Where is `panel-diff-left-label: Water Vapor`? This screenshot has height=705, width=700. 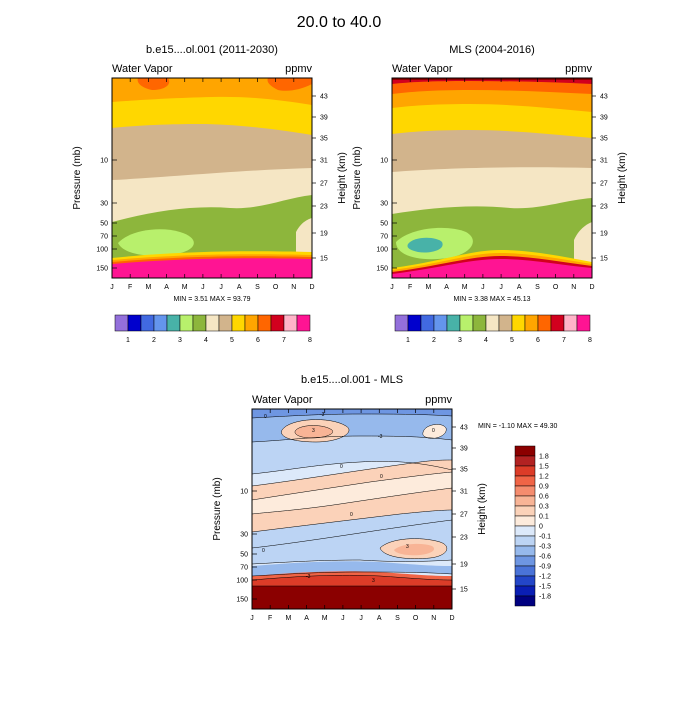 panel-diff-left-label: Water Vapor is located at coordinates (282, 400).